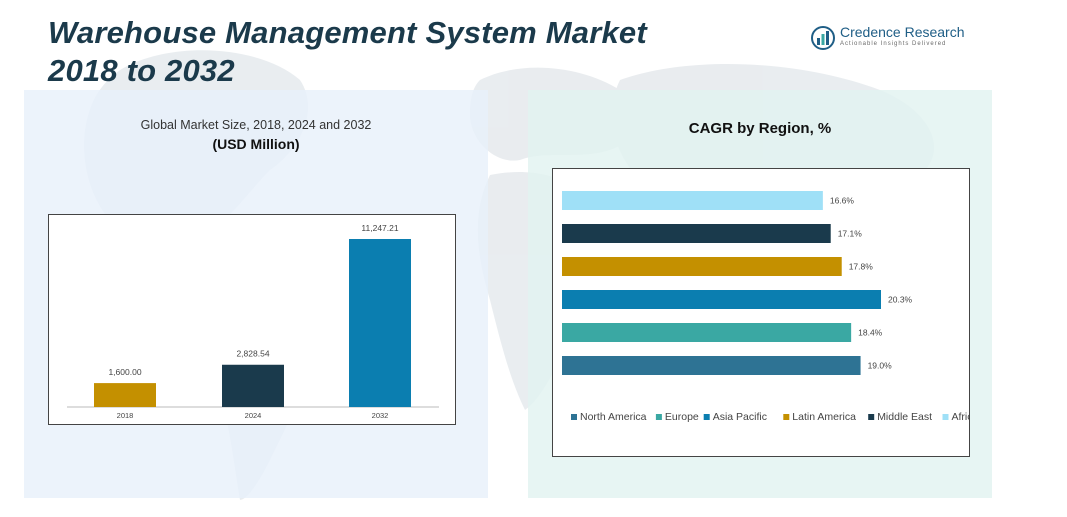  What do you see at coordinates (842, 201) in the screenshot?
I see `cagr-value-label-africa: 16.6%` at bounding box center [842, 201].